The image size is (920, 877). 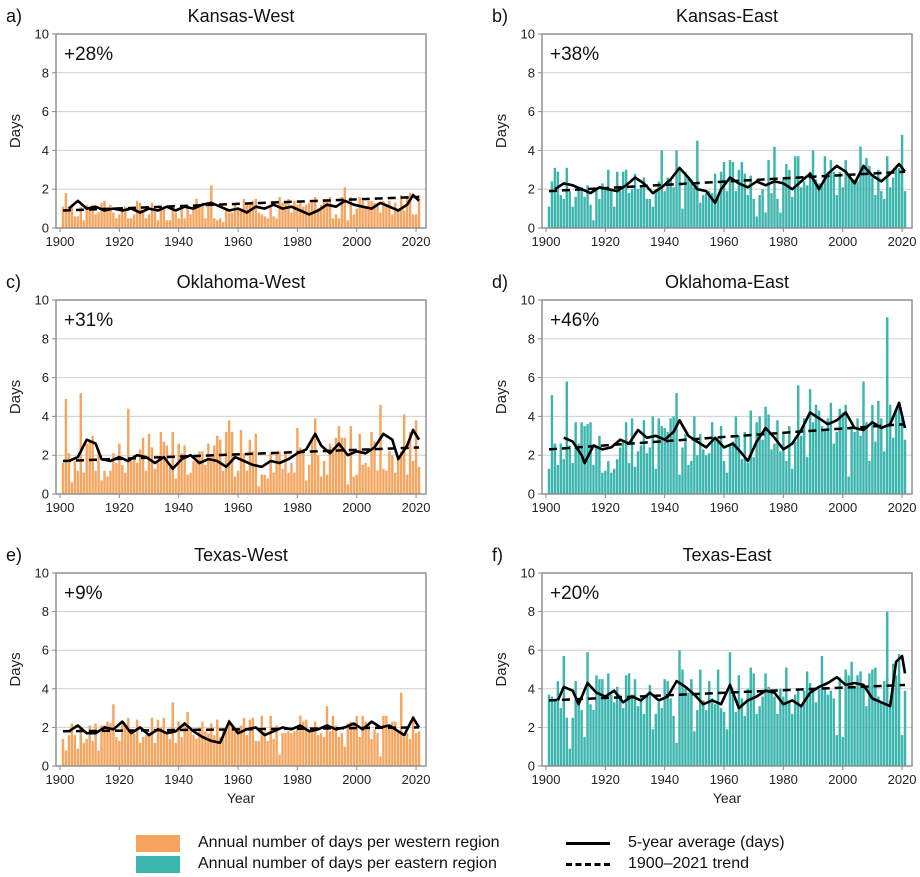 I want to click on percent-annotation: +28%, so click(x=88, y=54).